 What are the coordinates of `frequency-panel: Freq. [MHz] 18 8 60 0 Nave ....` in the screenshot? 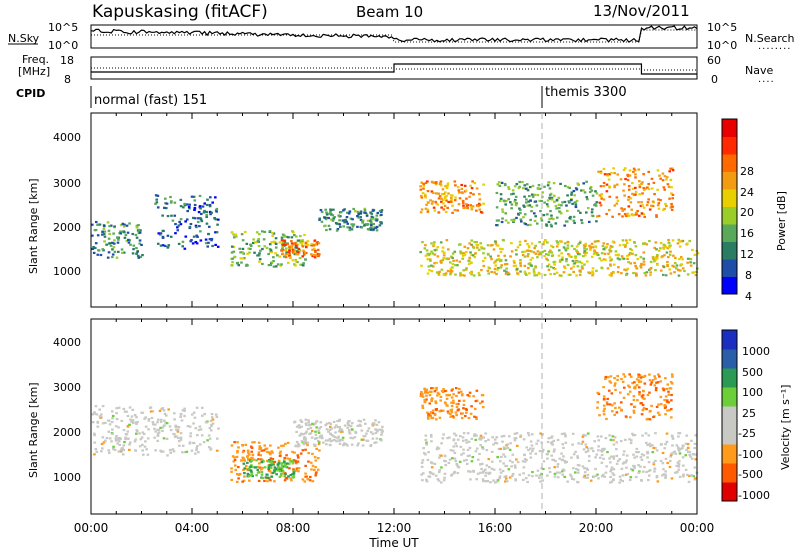 It's located at (396, 69).